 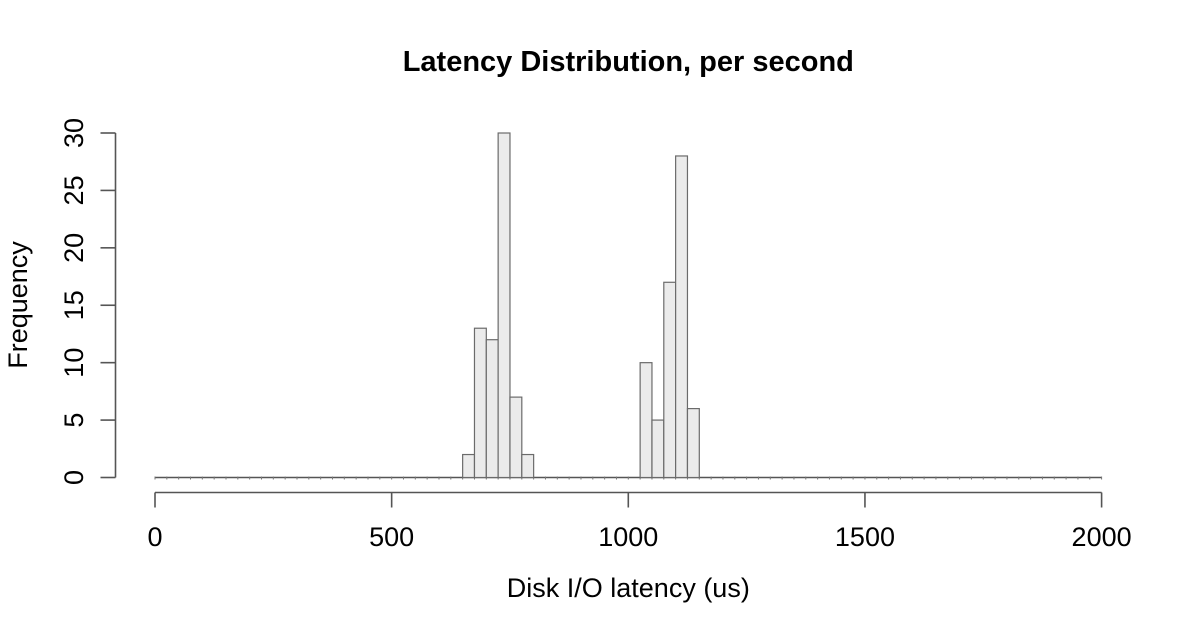 What do you see at coordinates (1102, 537) in the screenshot?
I see `x-tick-label: 2000` at bounding box center [1102, 537].